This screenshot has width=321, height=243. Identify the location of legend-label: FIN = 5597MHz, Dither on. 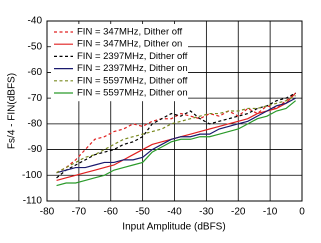
(132, 93).